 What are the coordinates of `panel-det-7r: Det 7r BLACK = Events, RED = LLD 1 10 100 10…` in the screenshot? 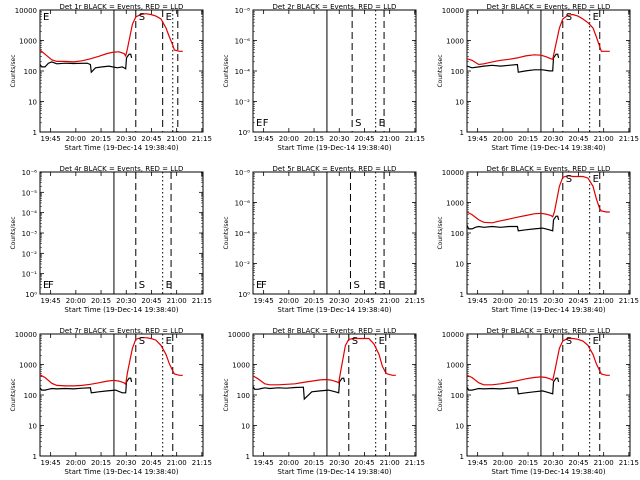 It's located at (111, 401).